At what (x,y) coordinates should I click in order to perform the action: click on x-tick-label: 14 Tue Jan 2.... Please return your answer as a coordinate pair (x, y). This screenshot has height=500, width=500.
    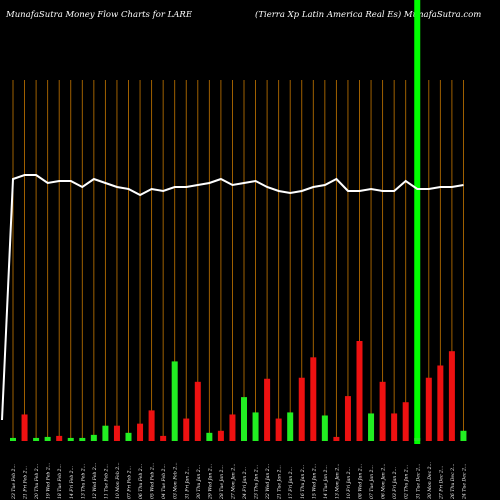
    Looking at the image, I should click on (326, 482).